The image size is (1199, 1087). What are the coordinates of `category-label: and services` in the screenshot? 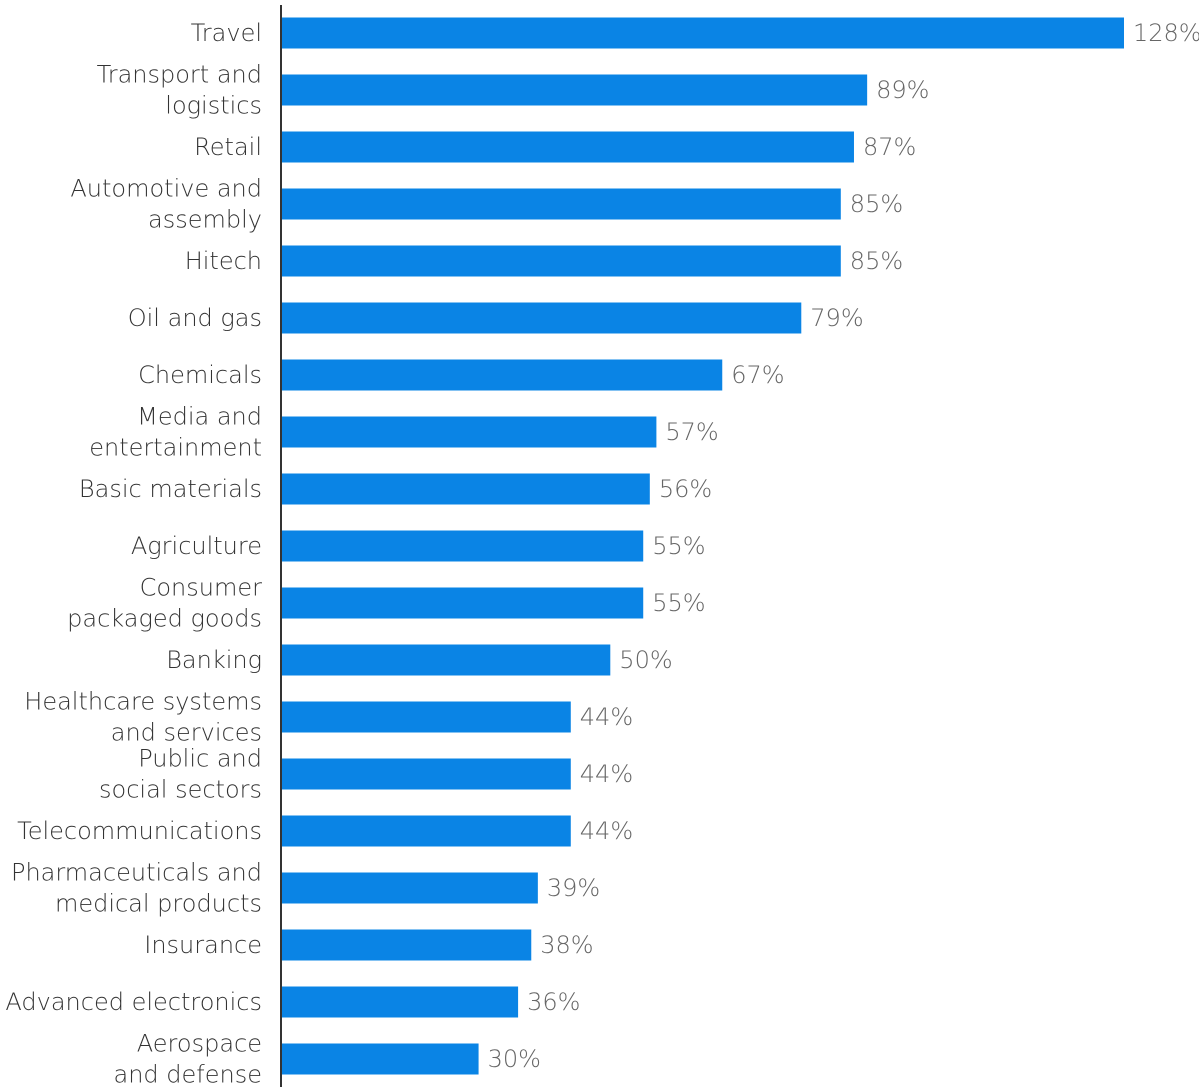 It's located at (186, 733).